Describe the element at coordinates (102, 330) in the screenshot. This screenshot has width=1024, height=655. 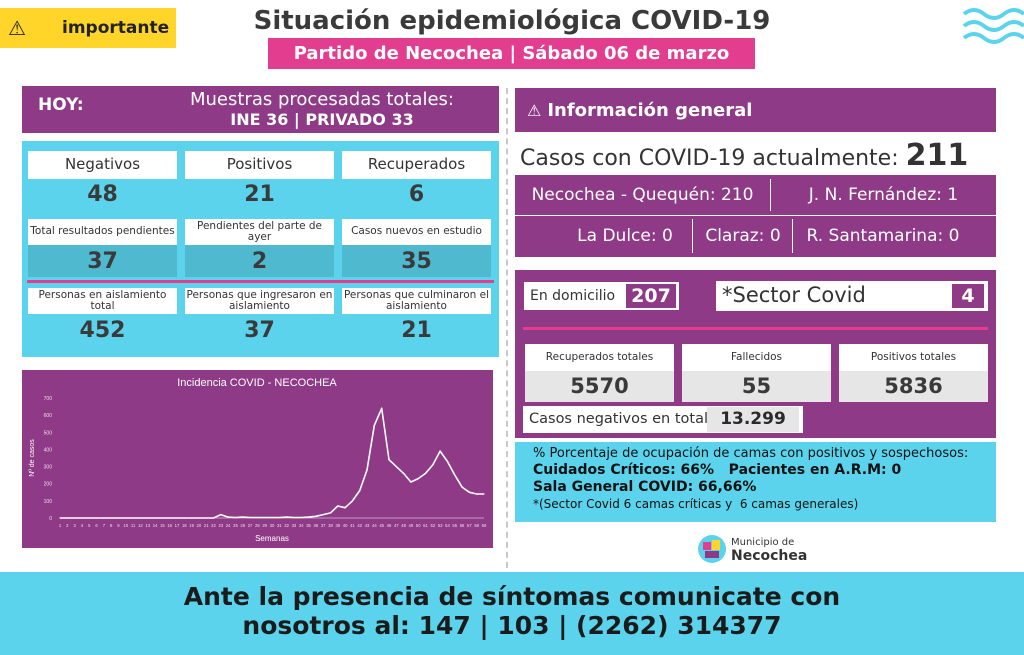
I see `stat-value: 452` at that location.